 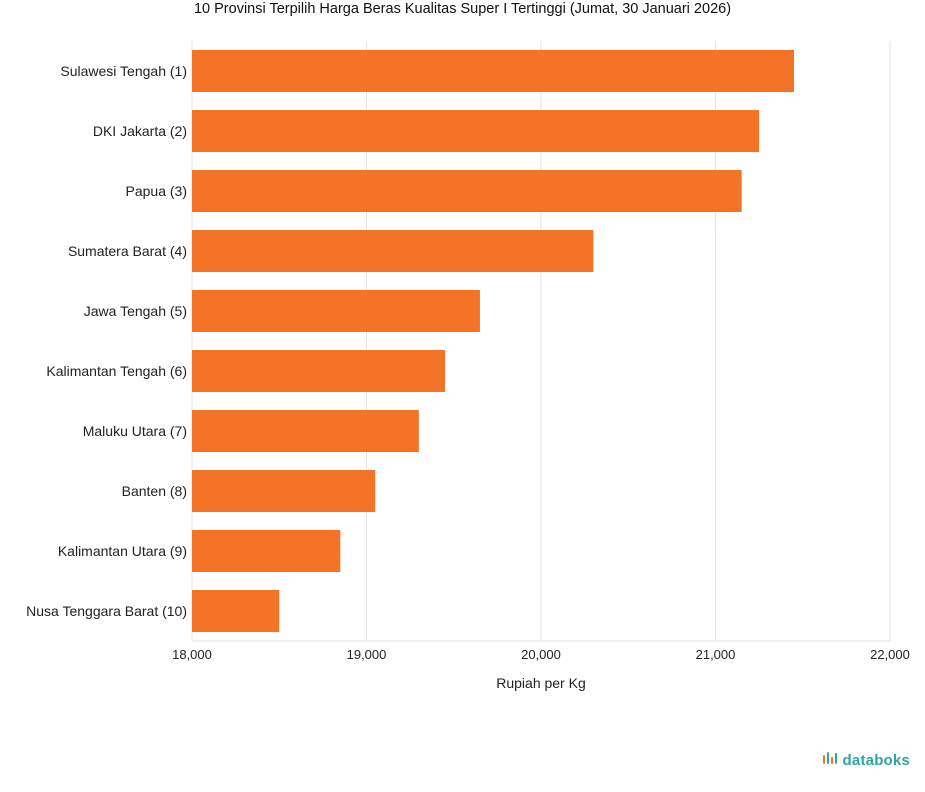 What do you see at coordinates (541, 683) in the screenshot?
I see `x-axis-title: Rupiah per Kg` at bounding box center [541, 683].